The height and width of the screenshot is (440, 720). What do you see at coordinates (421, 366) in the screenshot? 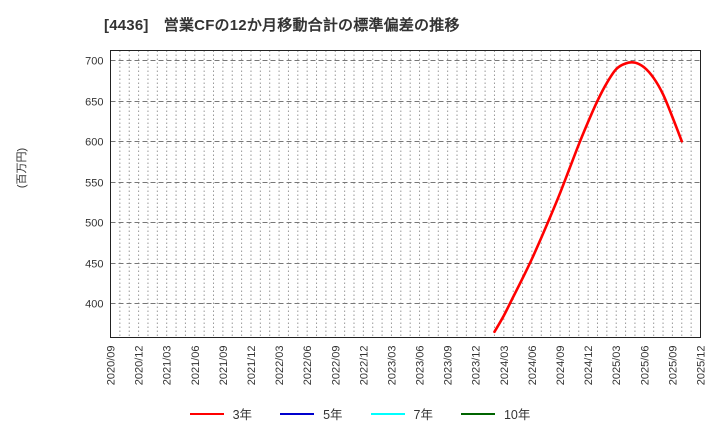
I see `x-axis-tick-label: 2023/06` at bounding box center [421, 366].